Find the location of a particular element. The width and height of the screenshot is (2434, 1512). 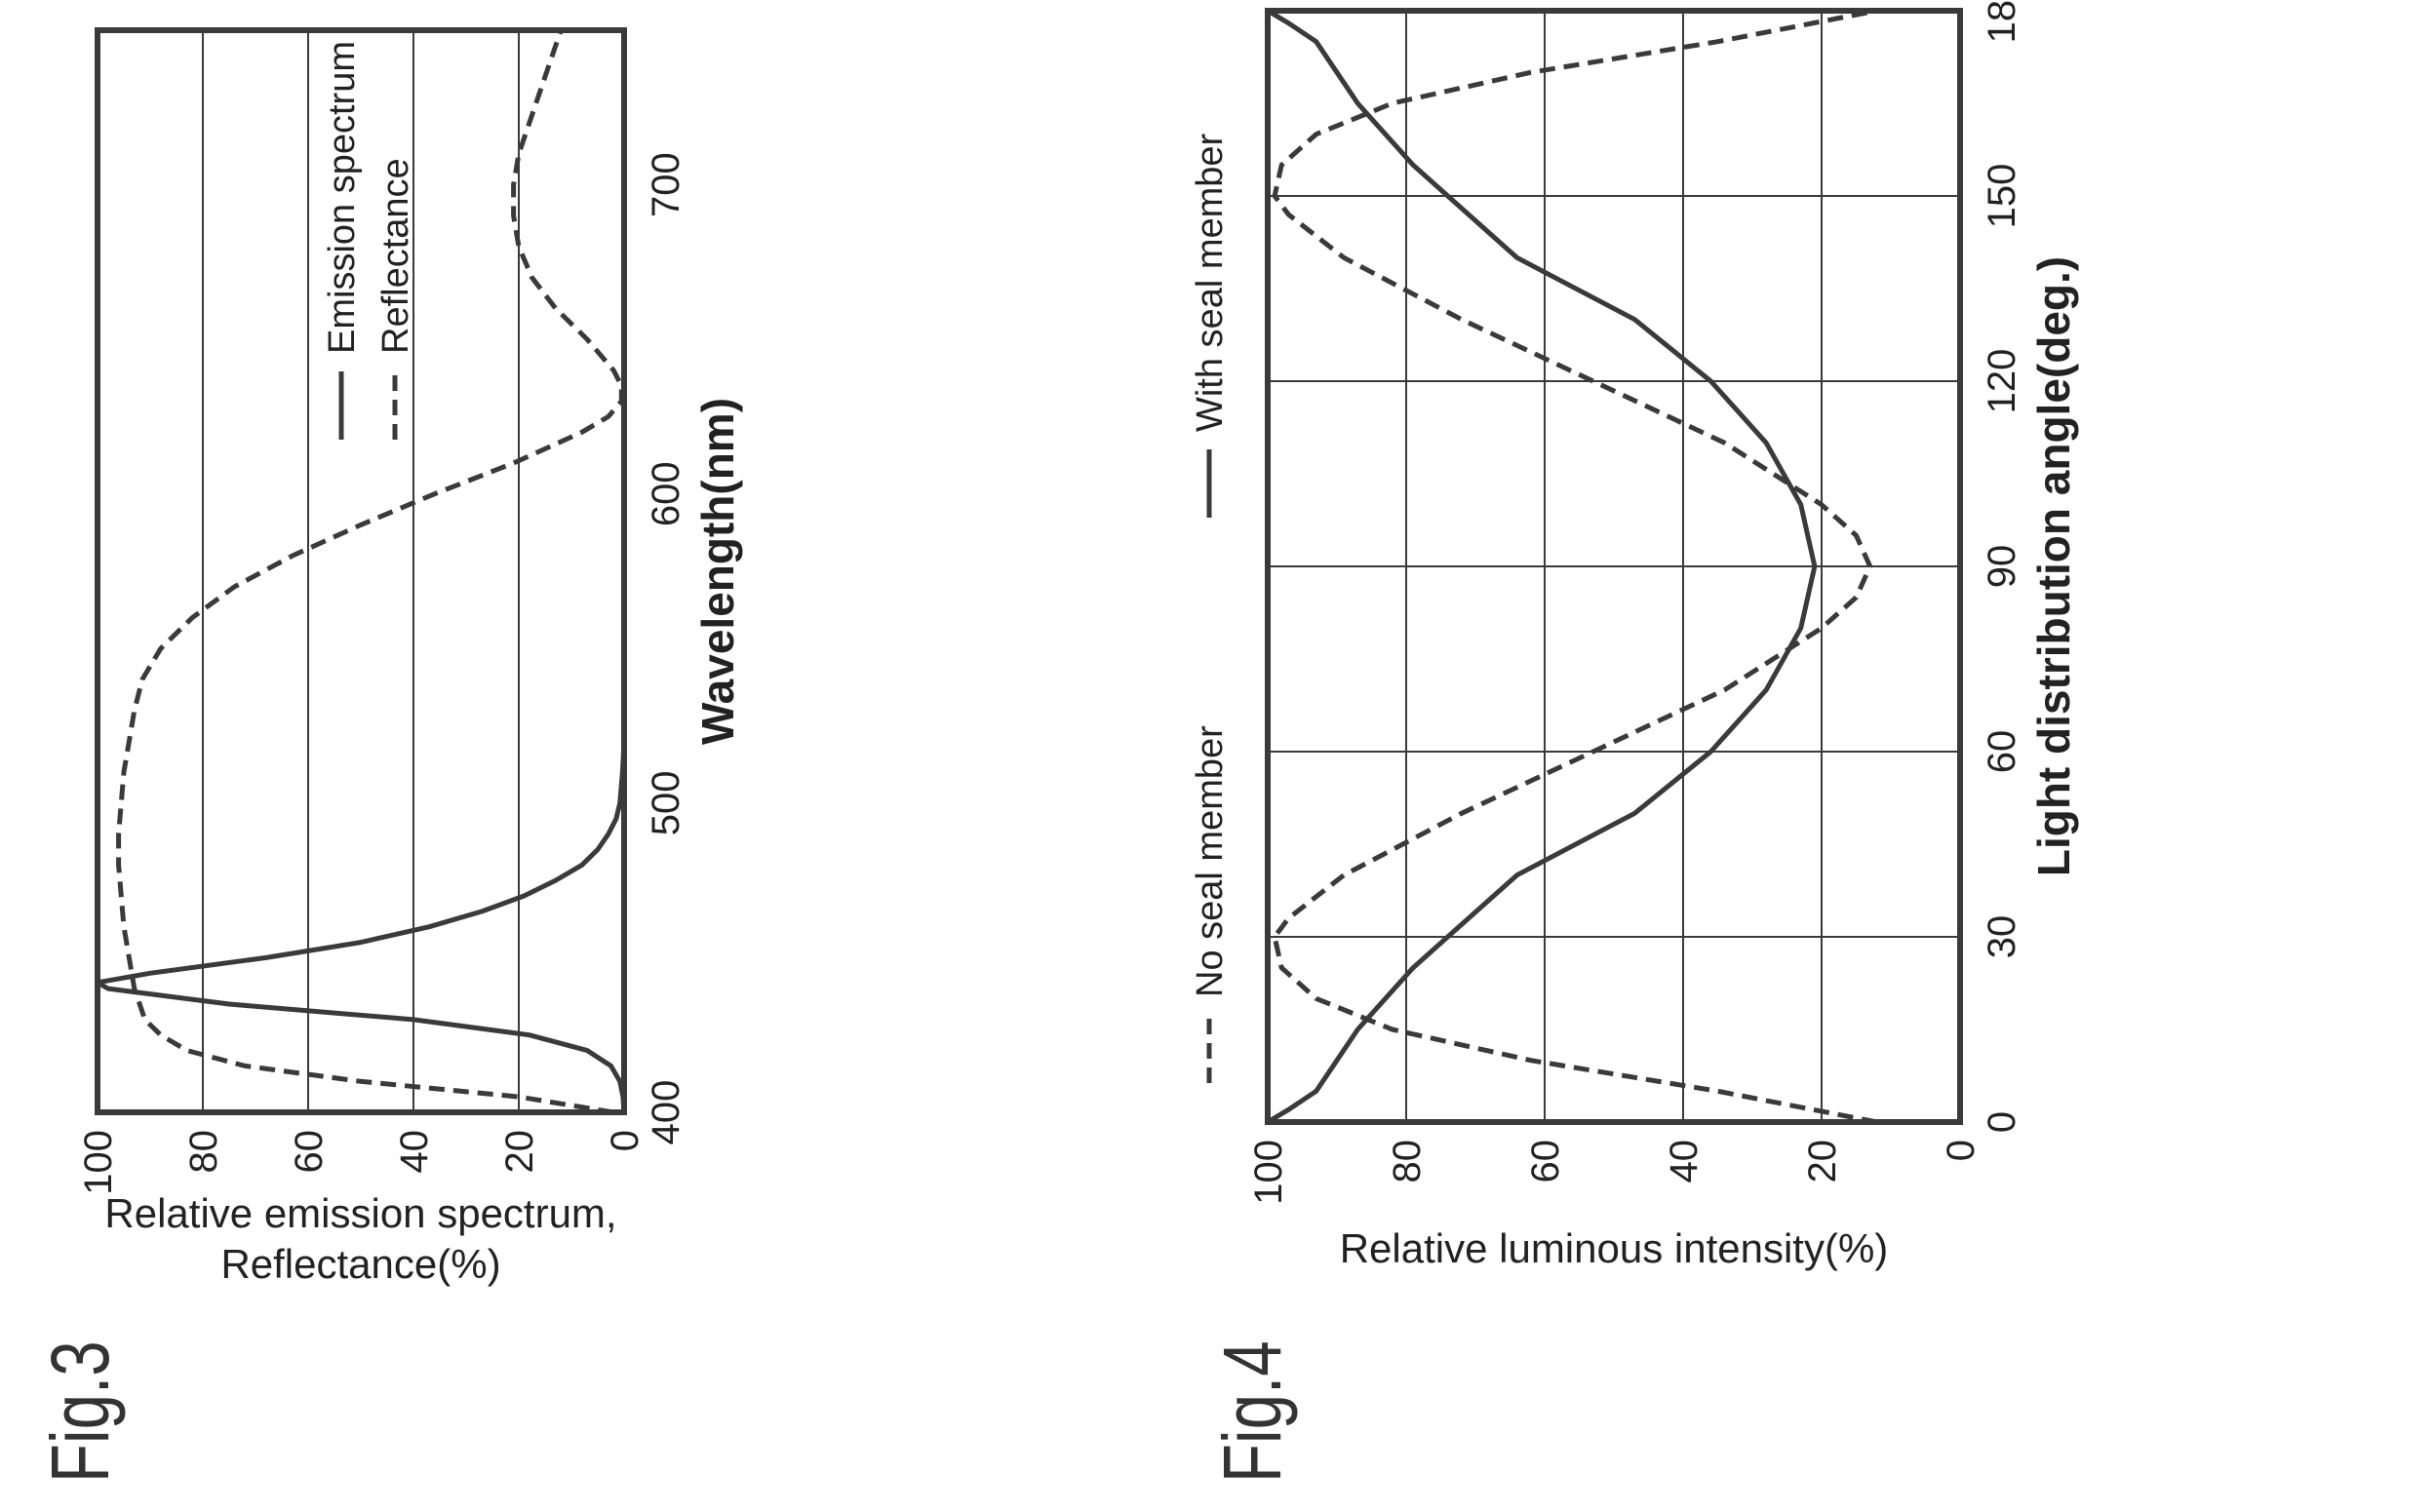

legend-label-1: No seal member is located at coordinates (1210, 861).